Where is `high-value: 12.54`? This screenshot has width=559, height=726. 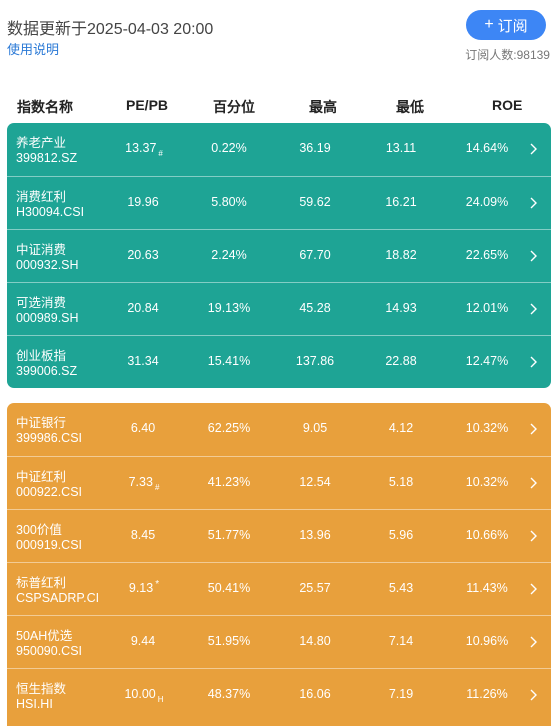
high-value: 12.54 is located at coordinates (315, 482).